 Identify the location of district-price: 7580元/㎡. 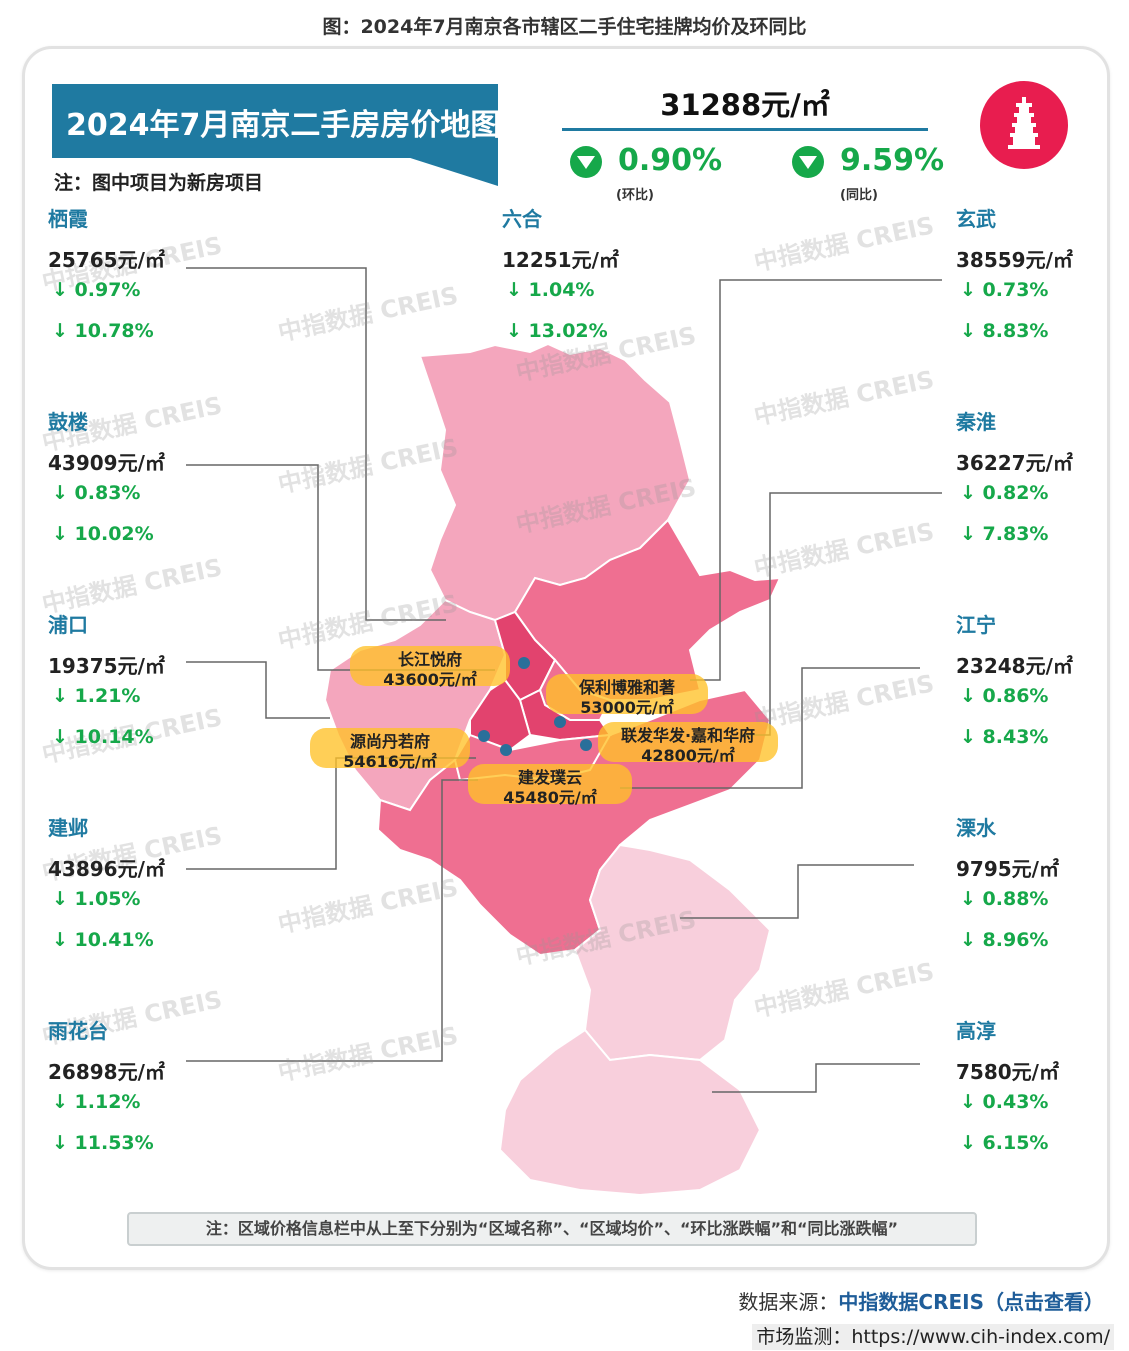
(1007, 1072).